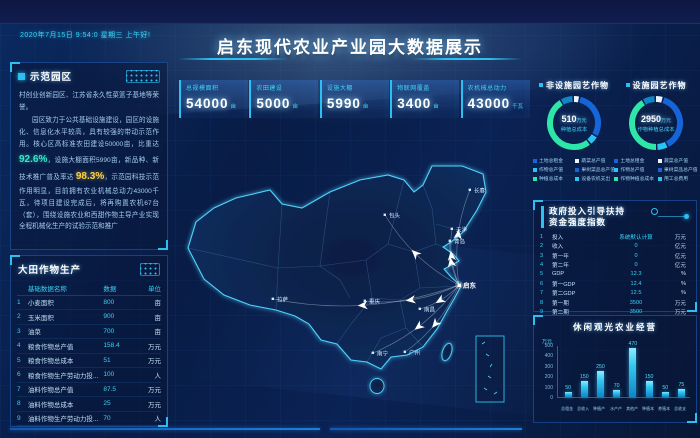 The width and height of the screenshot is (700, 438). I want to click on panel-leisure-title: 休闲观光农业经营, so click(614, 327).